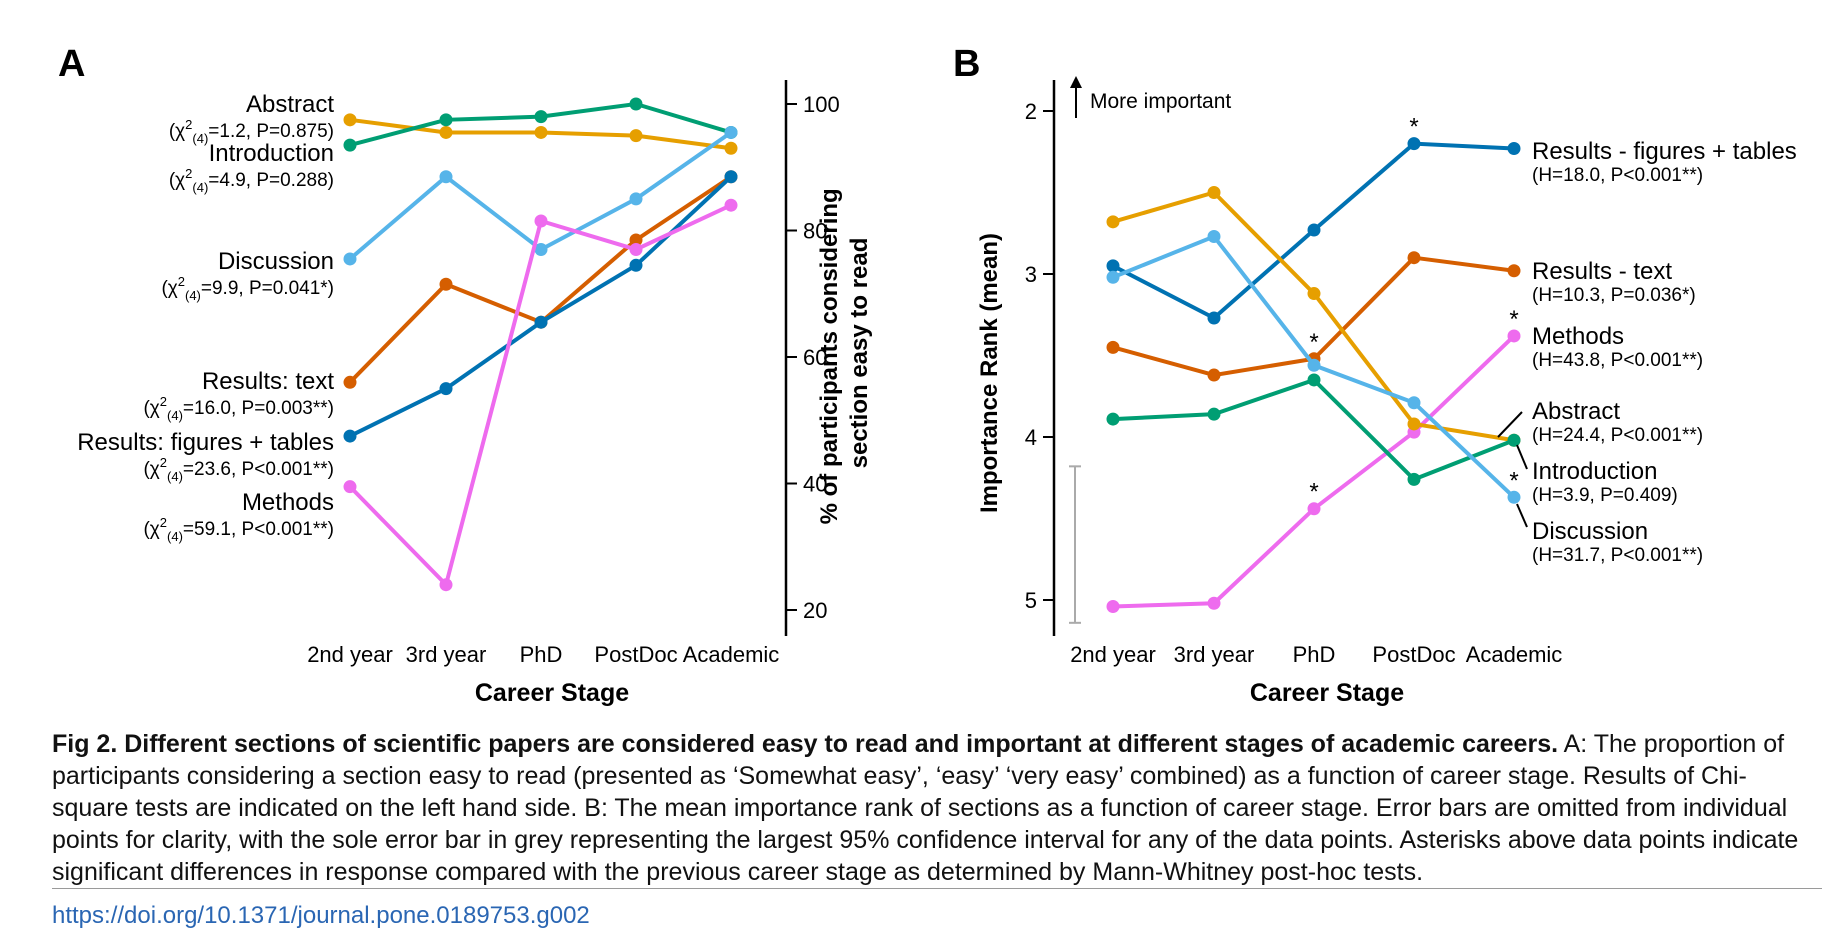 The width and height of the screenshot is (1840, 946). What do you see at coordinates (1605, 495) in the screenshot?
I see `b-legend-stat: (H=3.9, P=0.409)` at bounding box center [1605, 495].